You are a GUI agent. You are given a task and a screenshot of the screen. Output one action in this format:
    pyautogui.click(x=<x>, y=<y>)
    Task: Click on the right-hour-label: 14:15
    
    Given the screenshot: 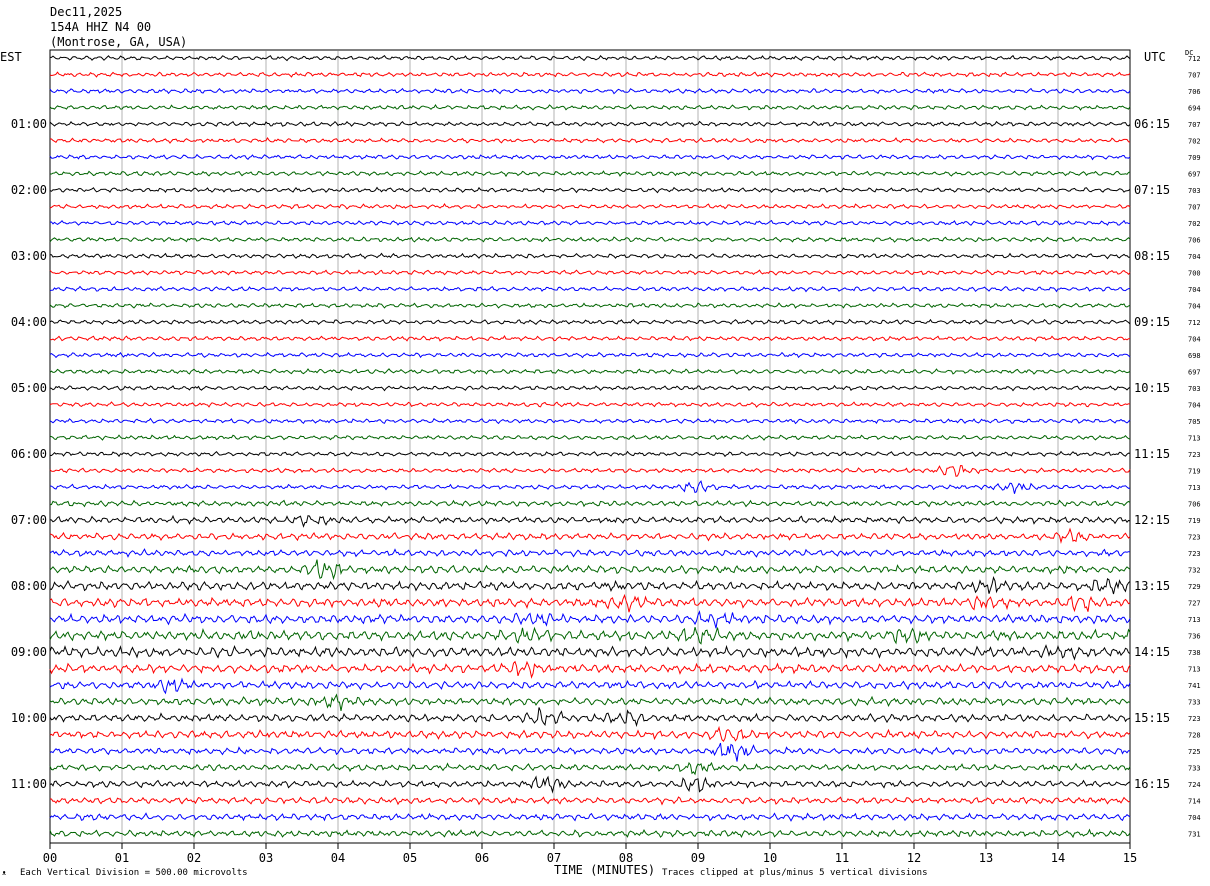 What is the action you would take?
    pyautogui.click(x=1152, y=652)
    